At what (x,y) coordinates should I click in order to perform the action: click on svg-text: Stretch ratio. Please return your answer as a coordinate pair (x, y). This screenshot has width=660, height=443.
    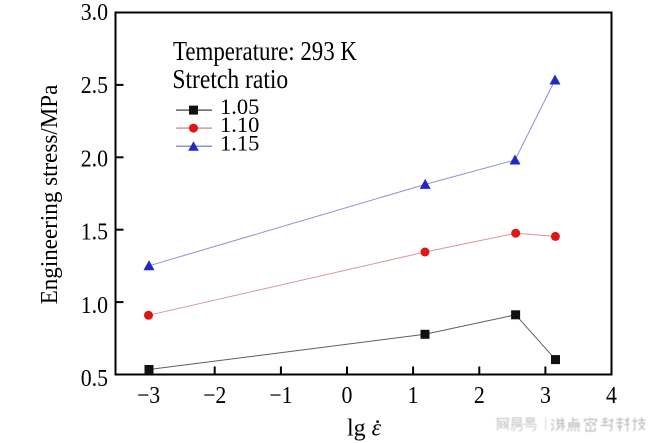
    Looking at the image, I should click on (230, 80).